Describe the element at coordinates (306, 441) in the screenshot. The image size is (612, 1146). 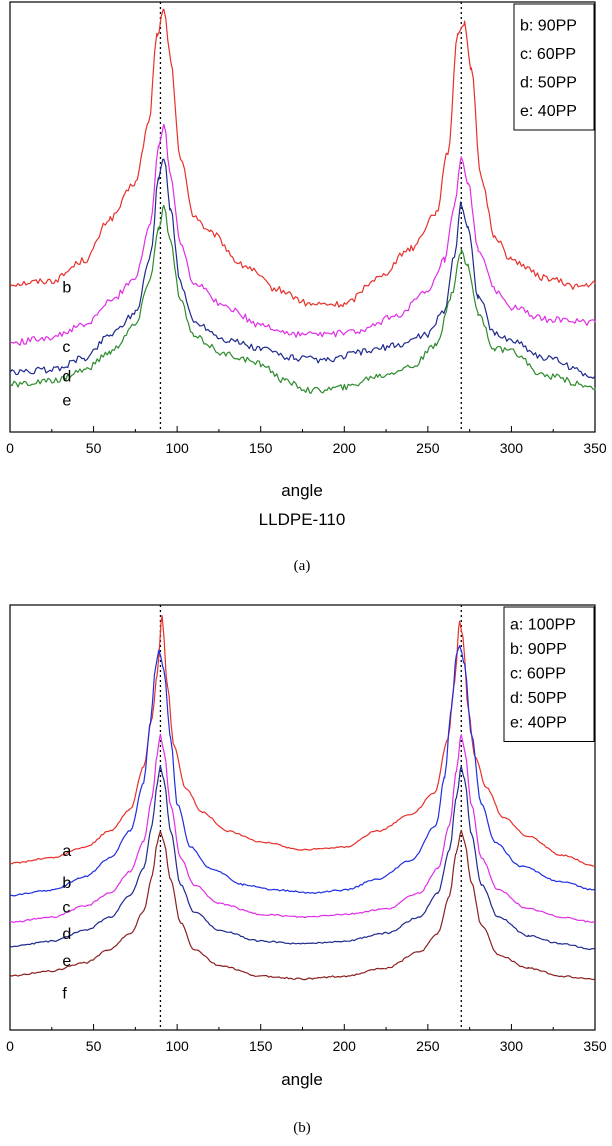
I see `x-axis-a: 0 50 100 150 200 250 300 350` at that location.